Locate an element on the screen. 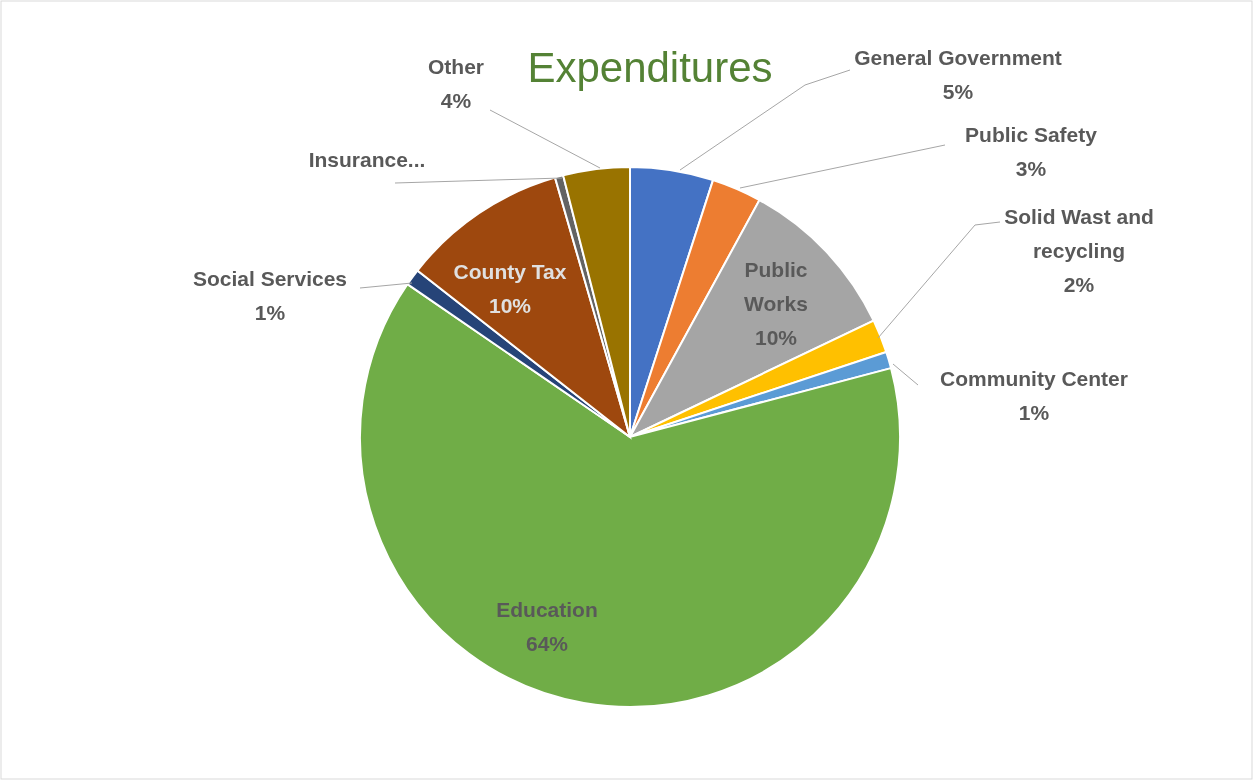 Image resolution: width=1253 pixels, height=780 pixels. slice-label: General Government is located at coordinates (958, 57).